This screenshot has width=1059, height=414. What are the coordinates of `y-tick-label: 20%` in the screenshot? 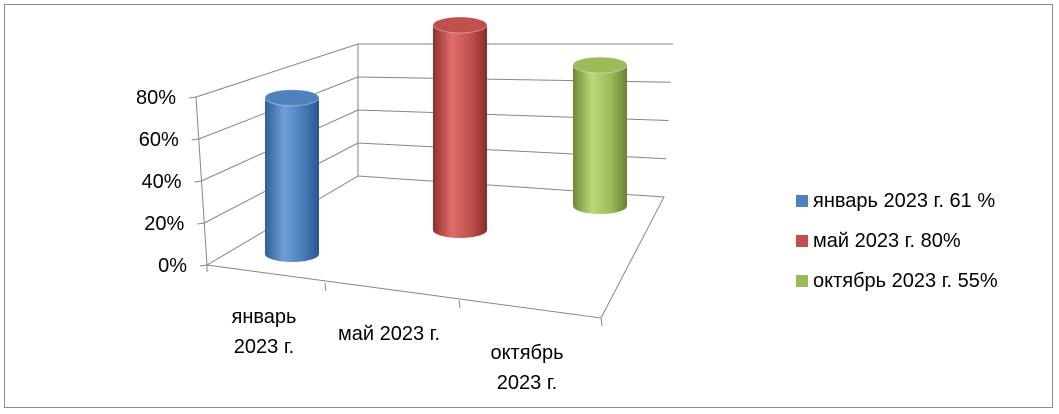 It's located at (164, 224).